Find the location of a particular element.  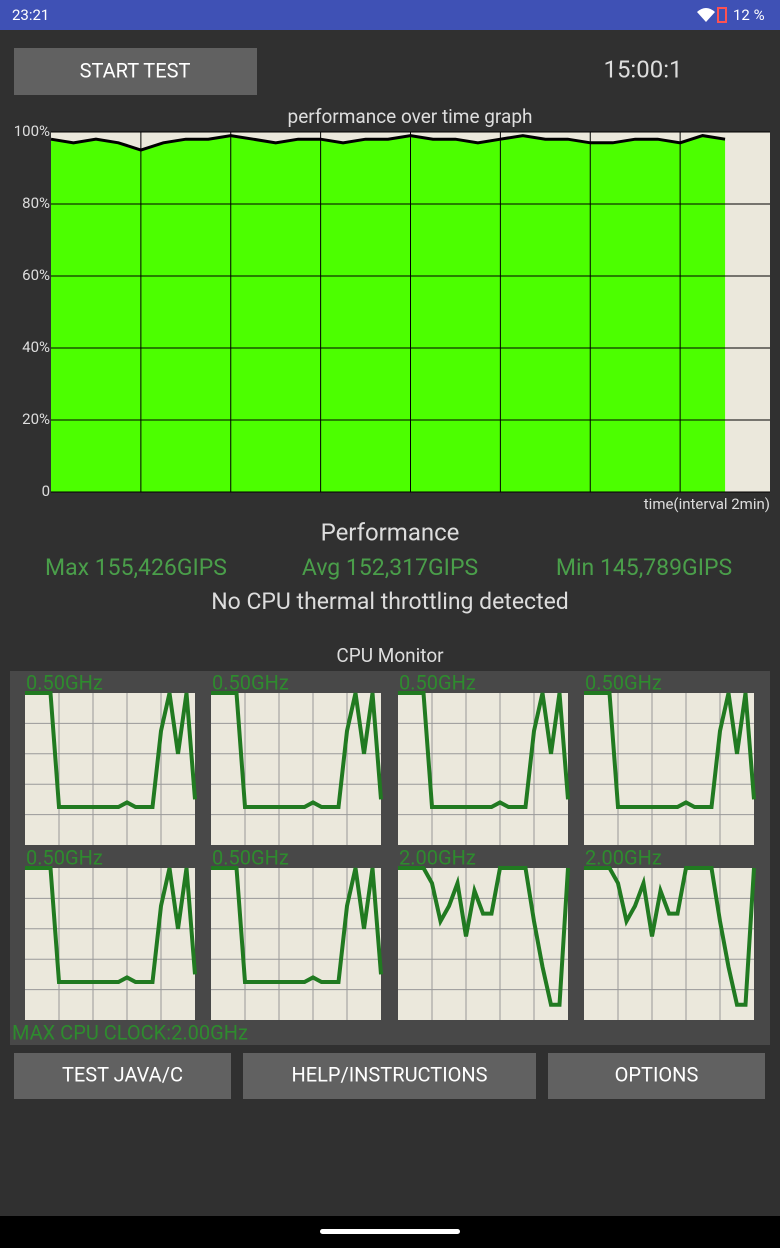

stats-title: Performance is located at coordinates (390, 532).